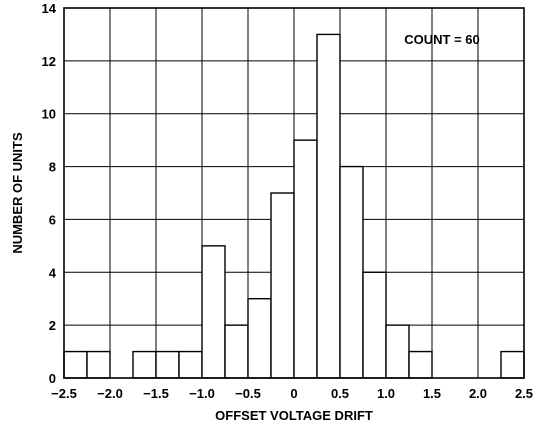 The width and height of the screenshot is (543, 431). Describe the element at coordinates (386, 393) in the screenshot. I see `x-tick-label: 1.0` at that location.